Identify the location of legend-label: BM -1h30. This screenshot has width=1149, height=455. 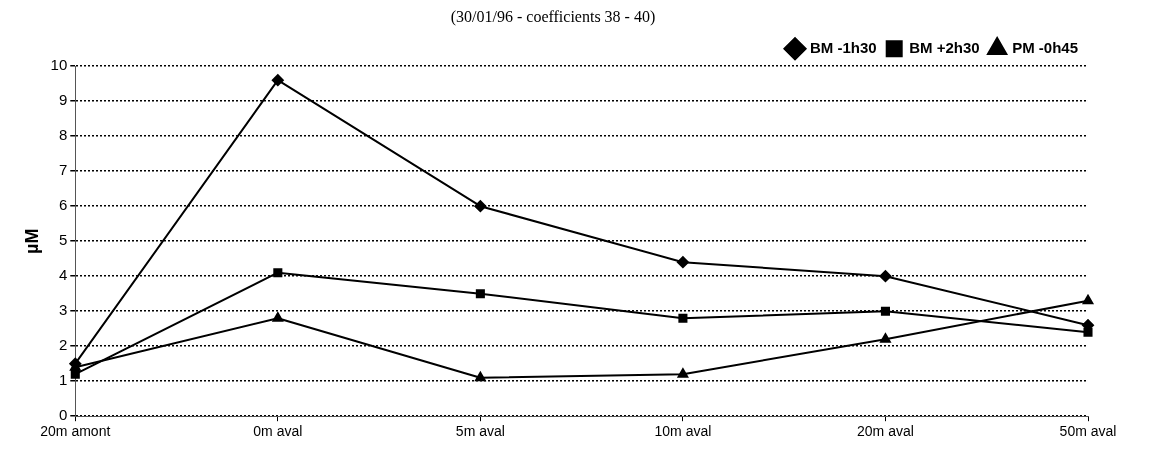
(843, 47).